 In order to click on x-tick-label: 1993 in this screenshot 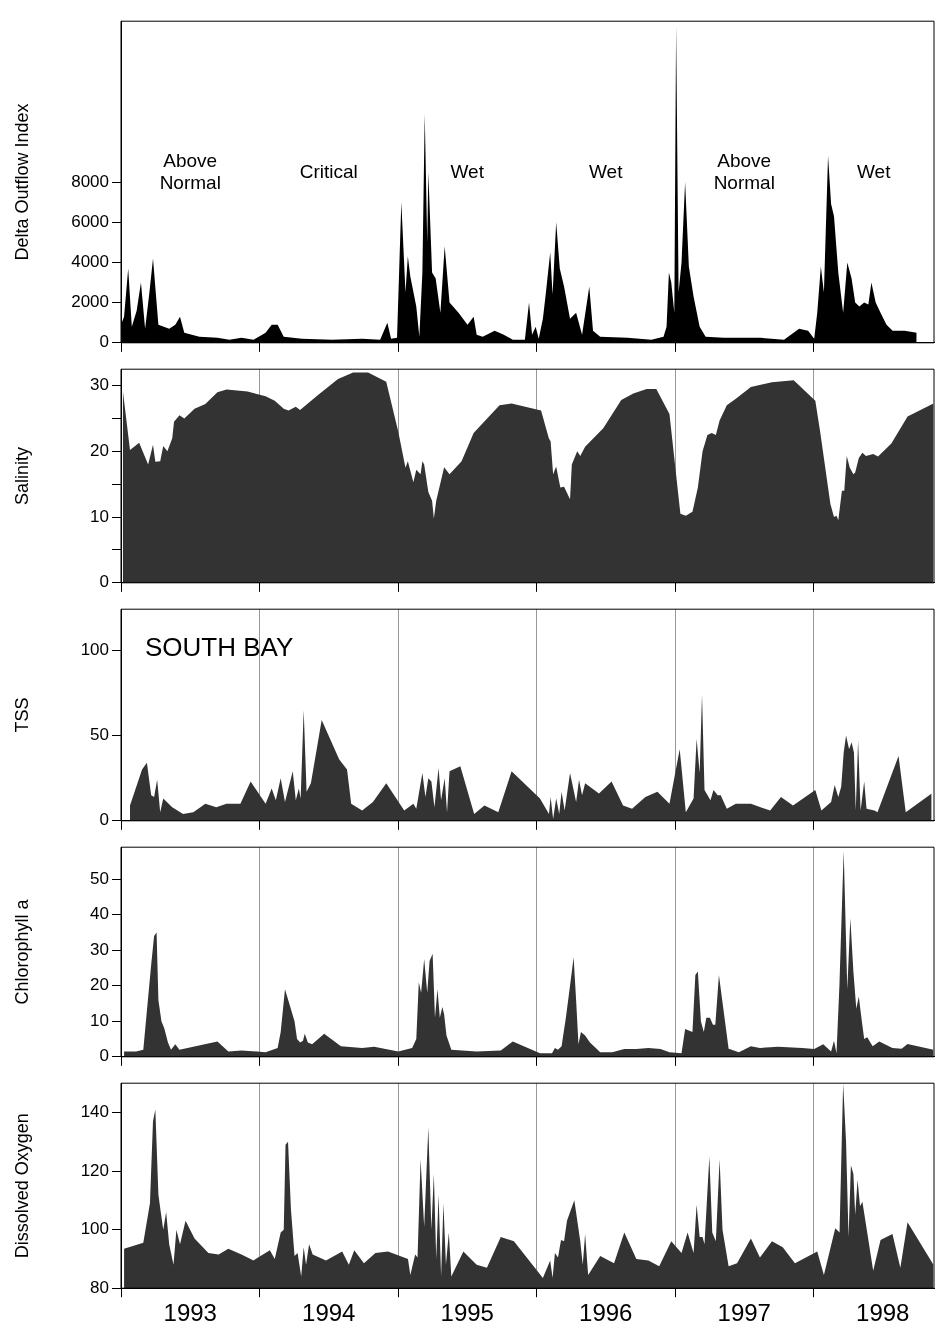, I will do `click(190, 1313)`.